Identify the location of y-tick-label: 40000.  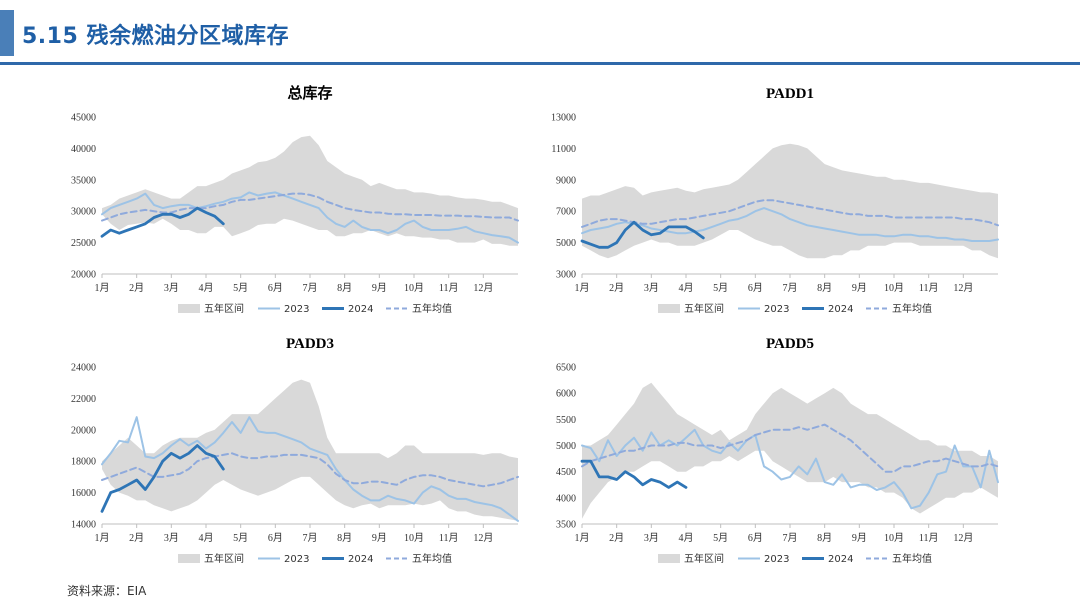
(83, 149).